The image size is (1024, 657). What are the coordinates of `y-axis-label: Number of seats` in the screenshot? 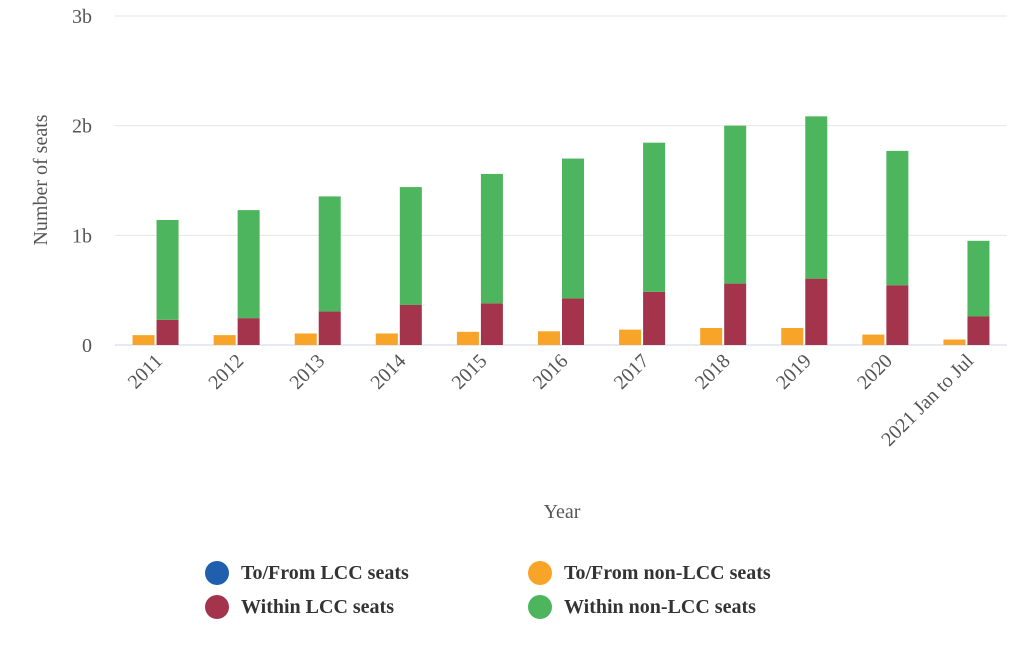 It's located at (41, 179).